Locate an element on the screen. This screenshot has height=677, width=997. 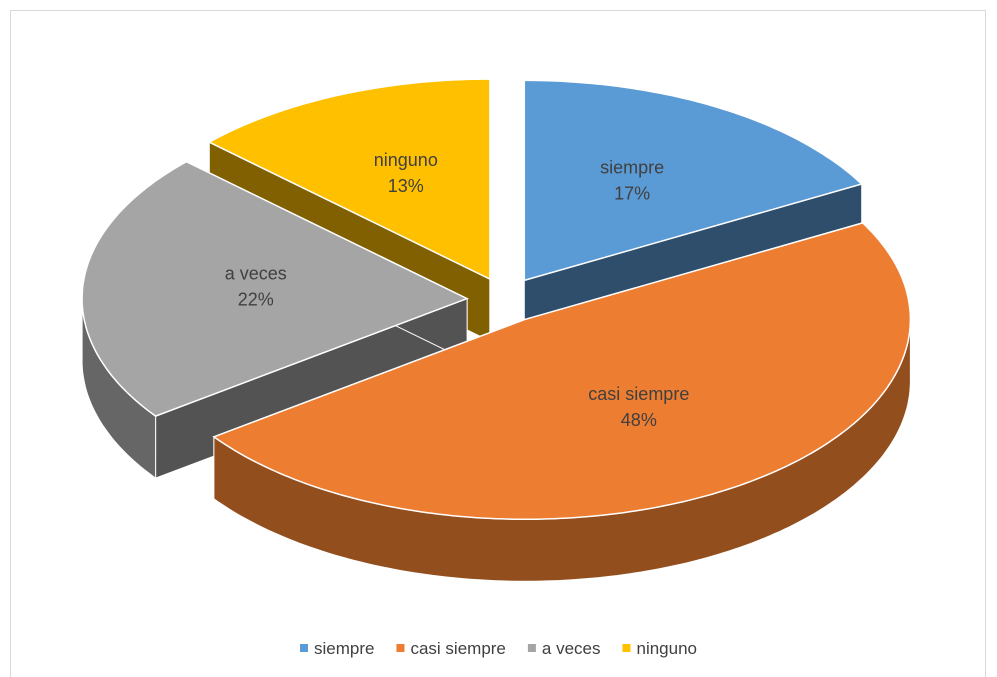
legend: siempre casi siempre a veces ninguno is located at coordinates (498, 648).